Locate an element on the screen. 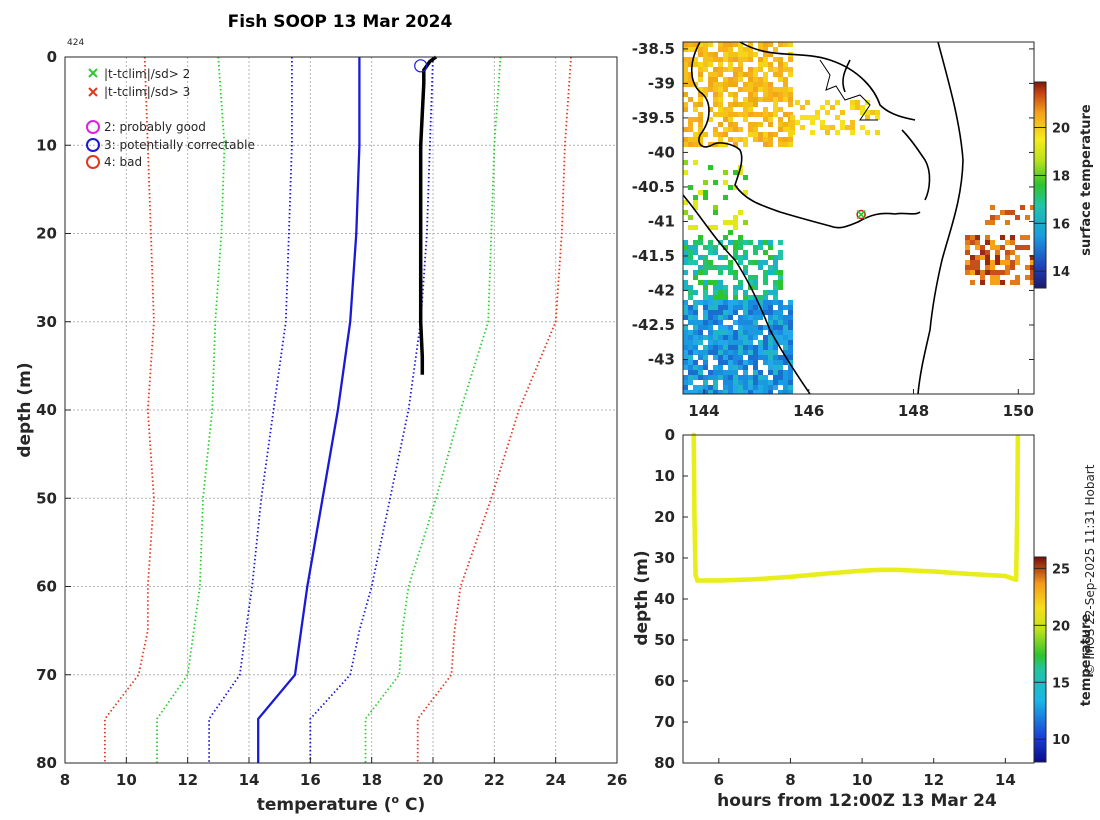  y-tick-label: 10 is located at coordinates (46, 145).